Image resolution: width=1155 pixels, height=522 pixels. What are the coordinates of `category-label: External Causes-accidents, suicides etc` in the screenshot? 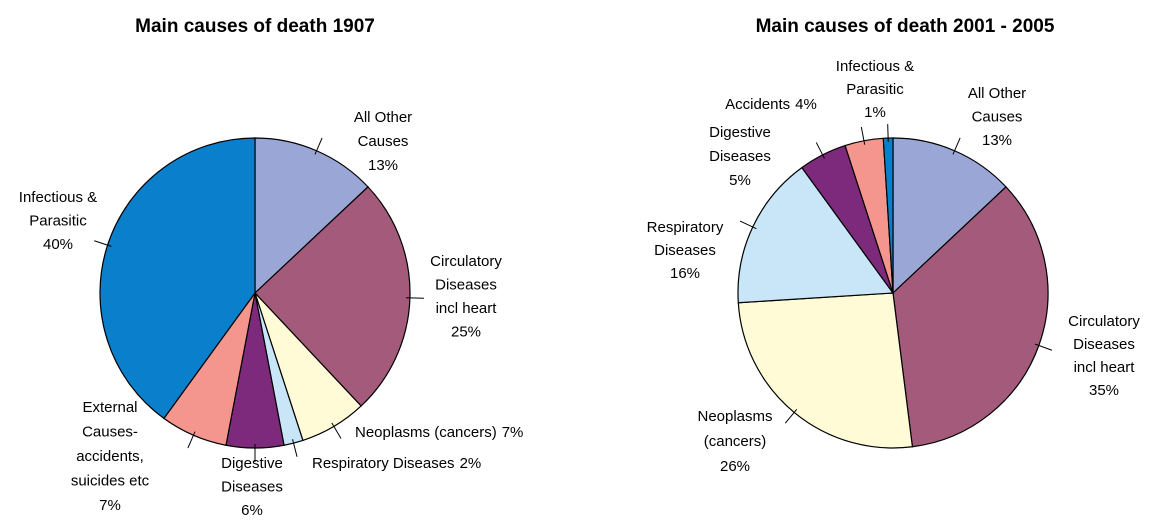 It's located at (110, 444).